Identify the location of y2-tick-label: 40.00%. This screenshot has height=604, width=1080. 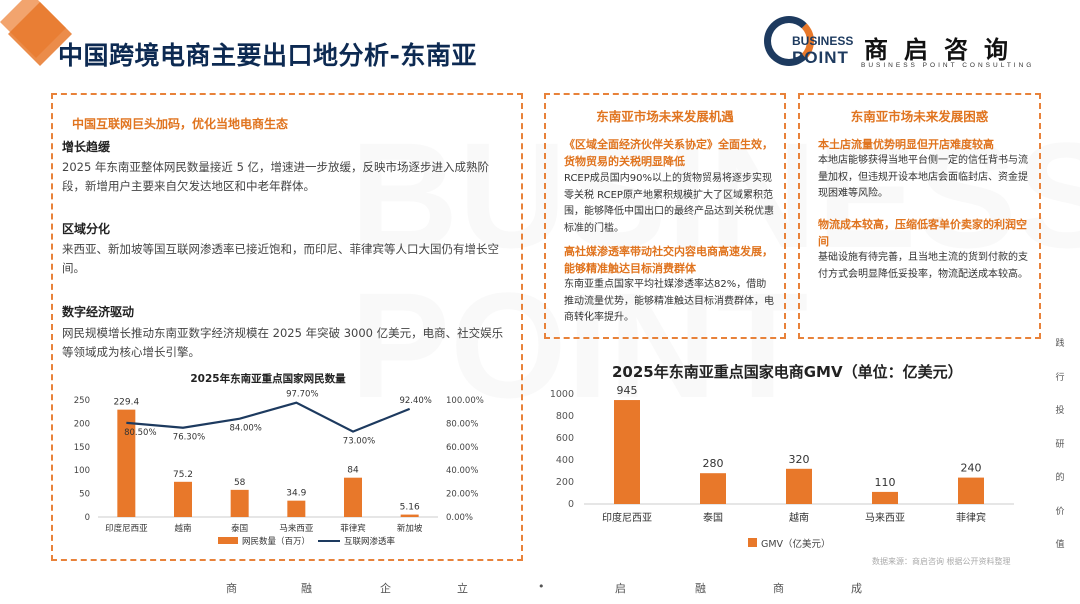
(462, 471).